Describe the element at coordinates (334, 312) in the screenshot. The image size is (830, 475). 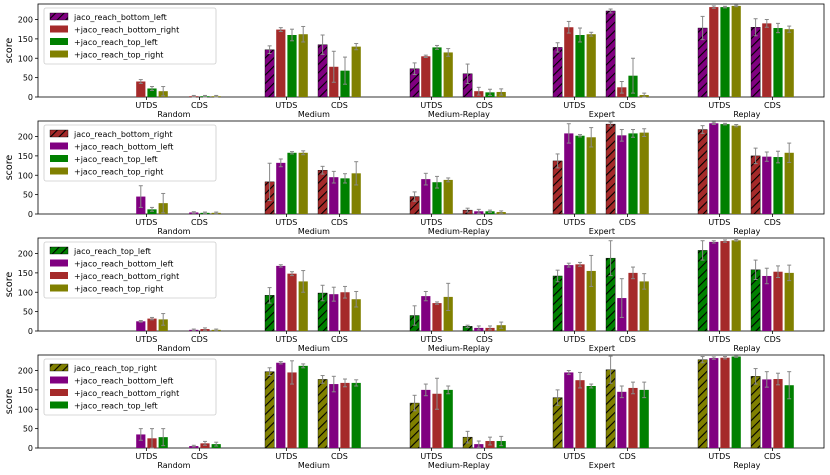
I see `bar-jaco-reach-bottom-left-medium-cds` at that location.